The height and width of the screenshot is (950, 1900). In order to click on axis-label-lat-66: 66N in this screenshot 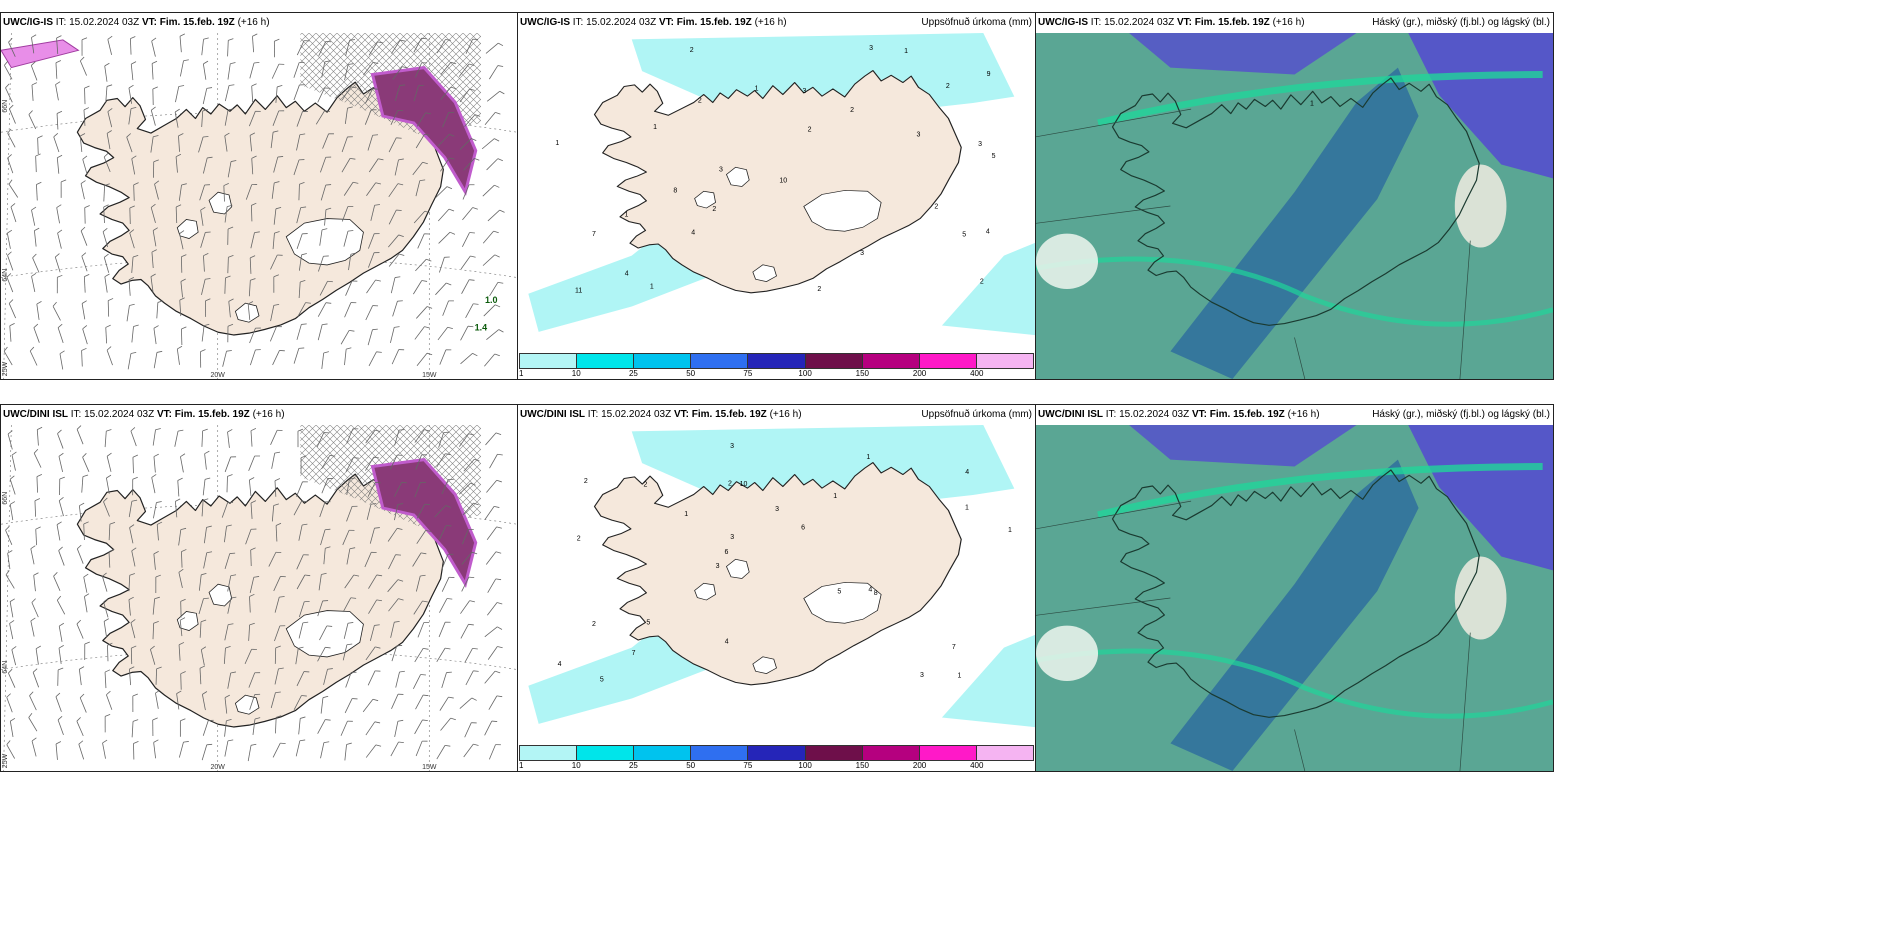, I will do `click(5, 498)`.